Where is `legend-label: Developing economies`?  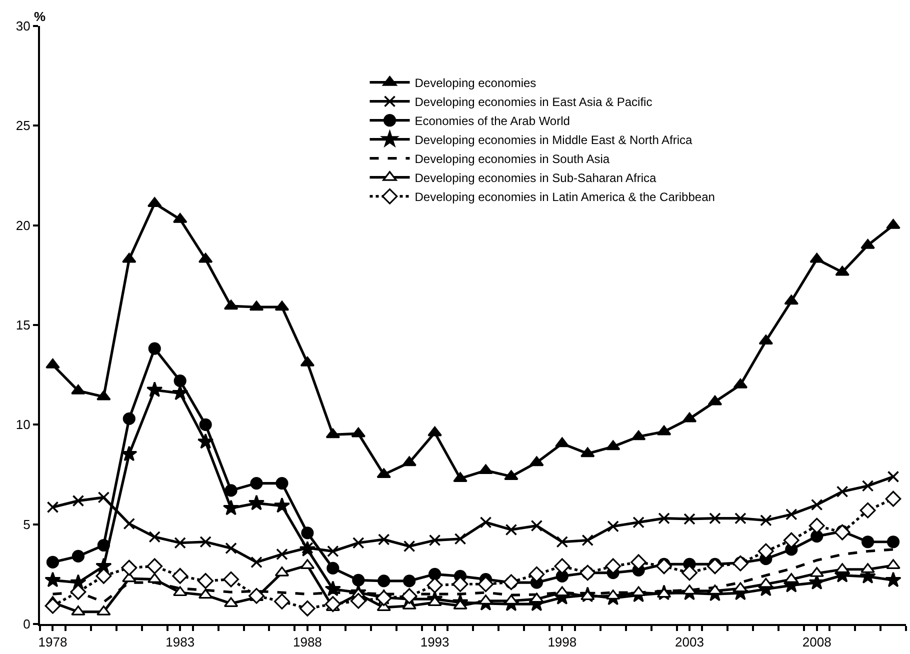
legend-label: Developing economies is located at coordinates (475, 83).